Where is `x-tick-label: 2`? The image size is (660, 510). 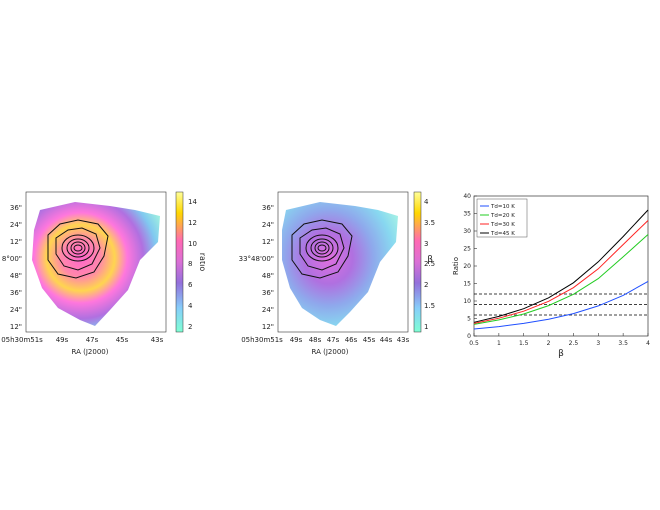
x-tick-label: 2 is located at coordinates (549, 343).